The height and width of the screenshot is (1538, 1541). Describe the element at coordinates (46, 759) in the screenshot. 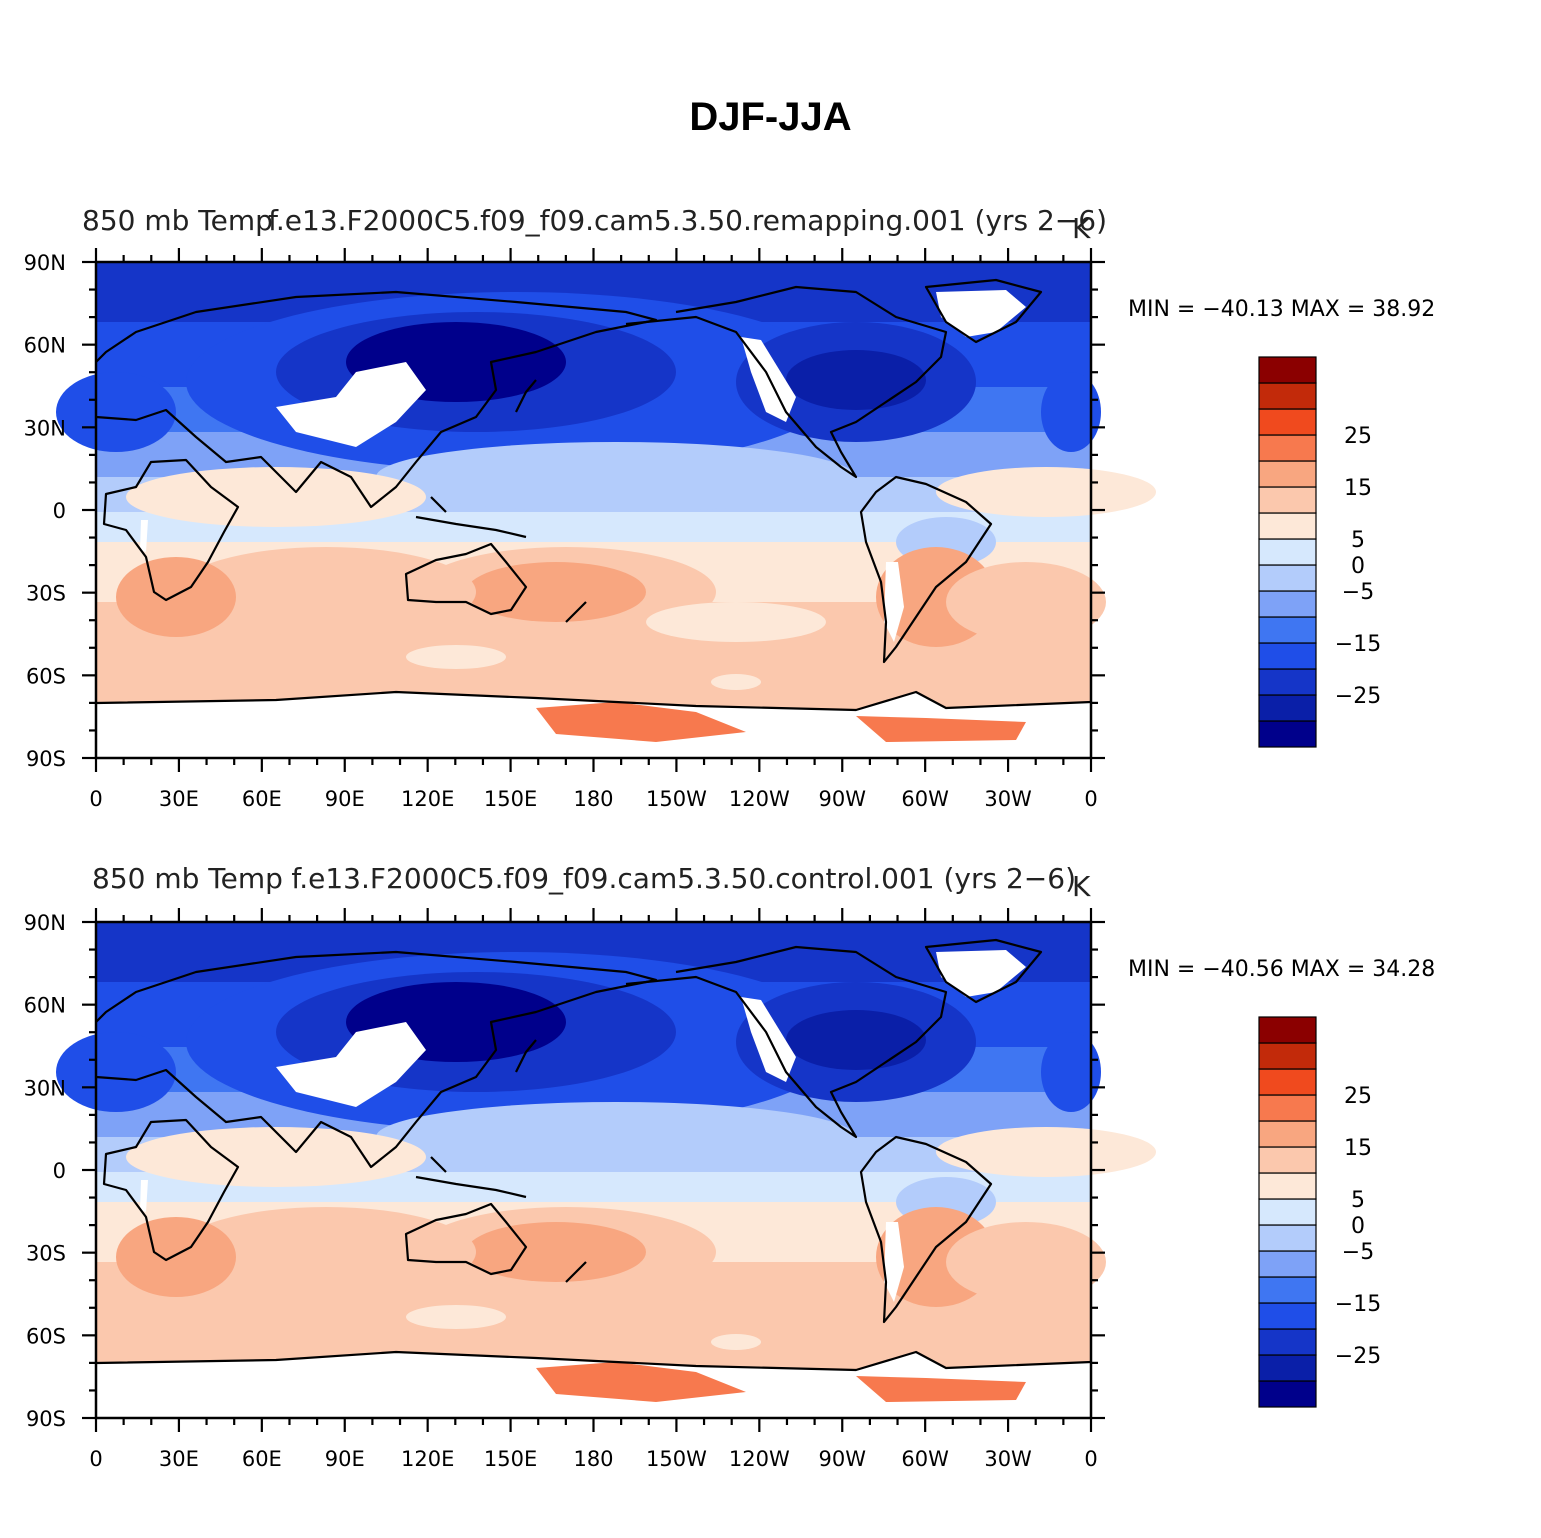

I see `lat-tick-label: 90S` at that location.